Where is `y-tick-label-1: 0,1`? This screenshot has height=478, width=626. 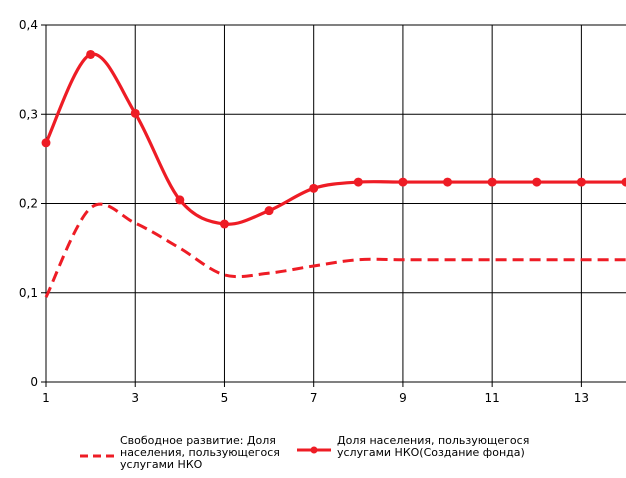 y-tick-label-1: 0,1 is located at coordinates (28, 293).